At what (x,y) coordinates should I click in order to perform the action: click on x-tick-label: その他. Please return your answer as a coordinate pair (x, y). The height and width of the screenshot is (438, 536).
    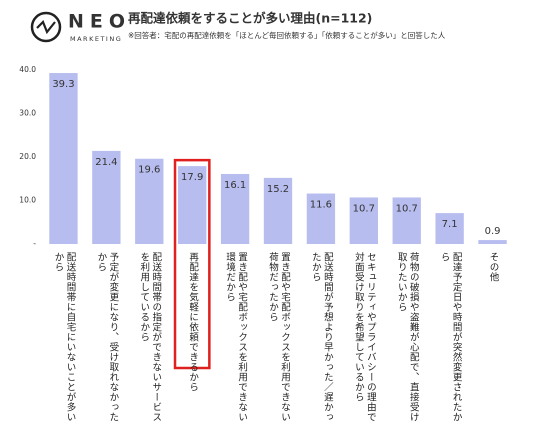
    Looking at the image, I should click on (493, 267).